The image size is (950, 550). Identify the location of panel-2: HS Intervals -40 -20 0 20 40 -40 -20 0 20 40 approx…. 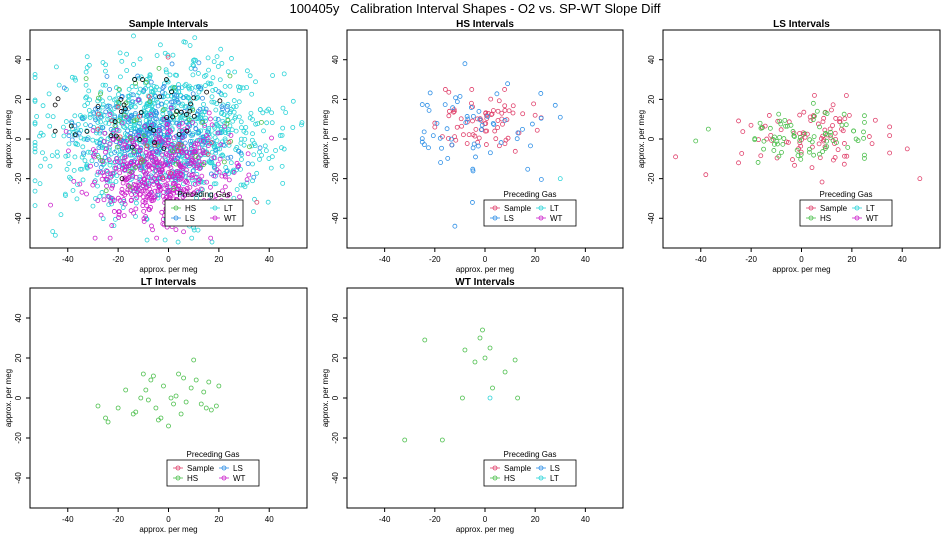
(472, 146).